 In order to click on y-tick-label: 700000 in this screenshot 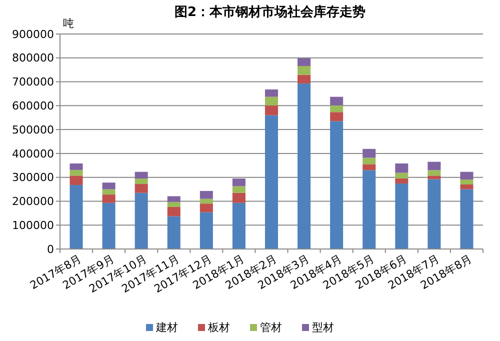, I will do `click(33, 82)`.